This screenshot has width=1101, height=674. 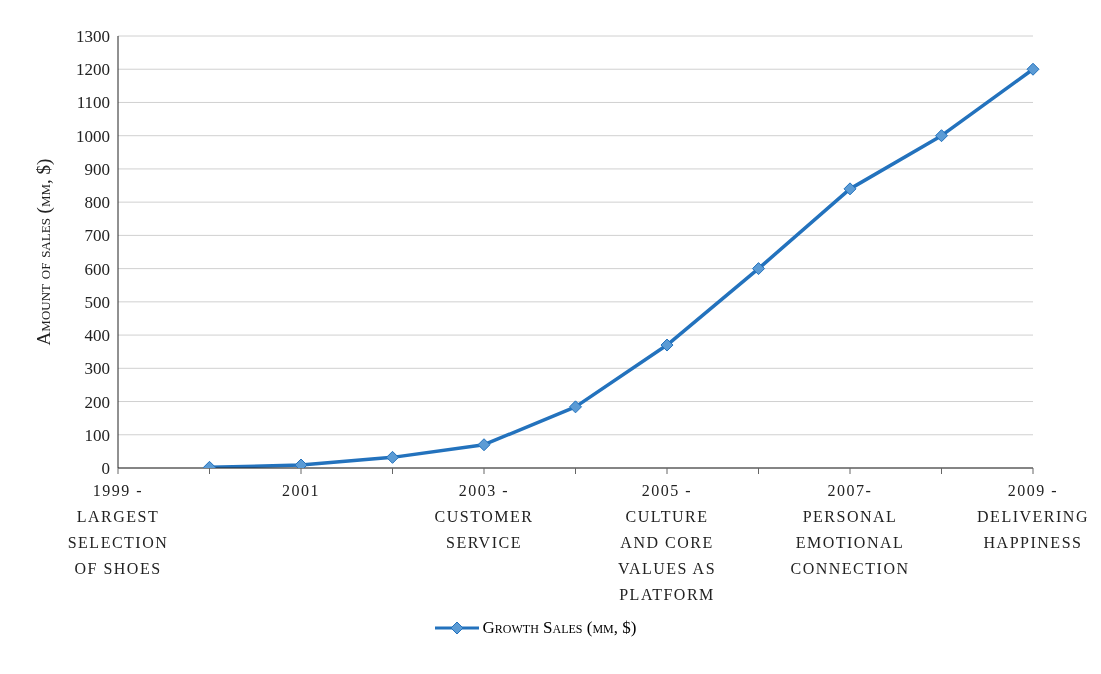 I want to click on x-tick-label: 2005 - CULTURE AND CORE VALUES AS PLATFORM, so click(x=667, y=542).